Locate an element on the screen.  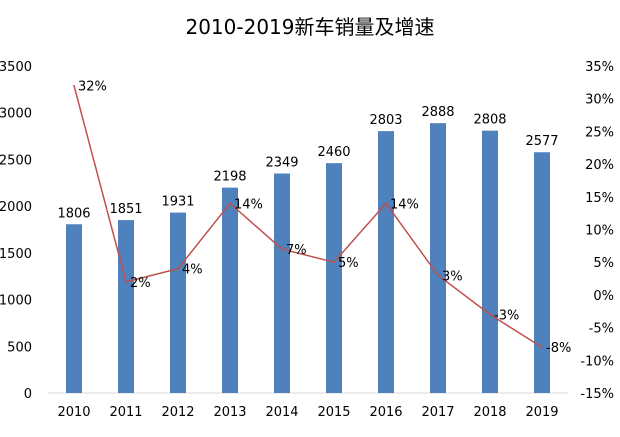
left-y-tick-label: 2500 is located at coordinates (16, 160).